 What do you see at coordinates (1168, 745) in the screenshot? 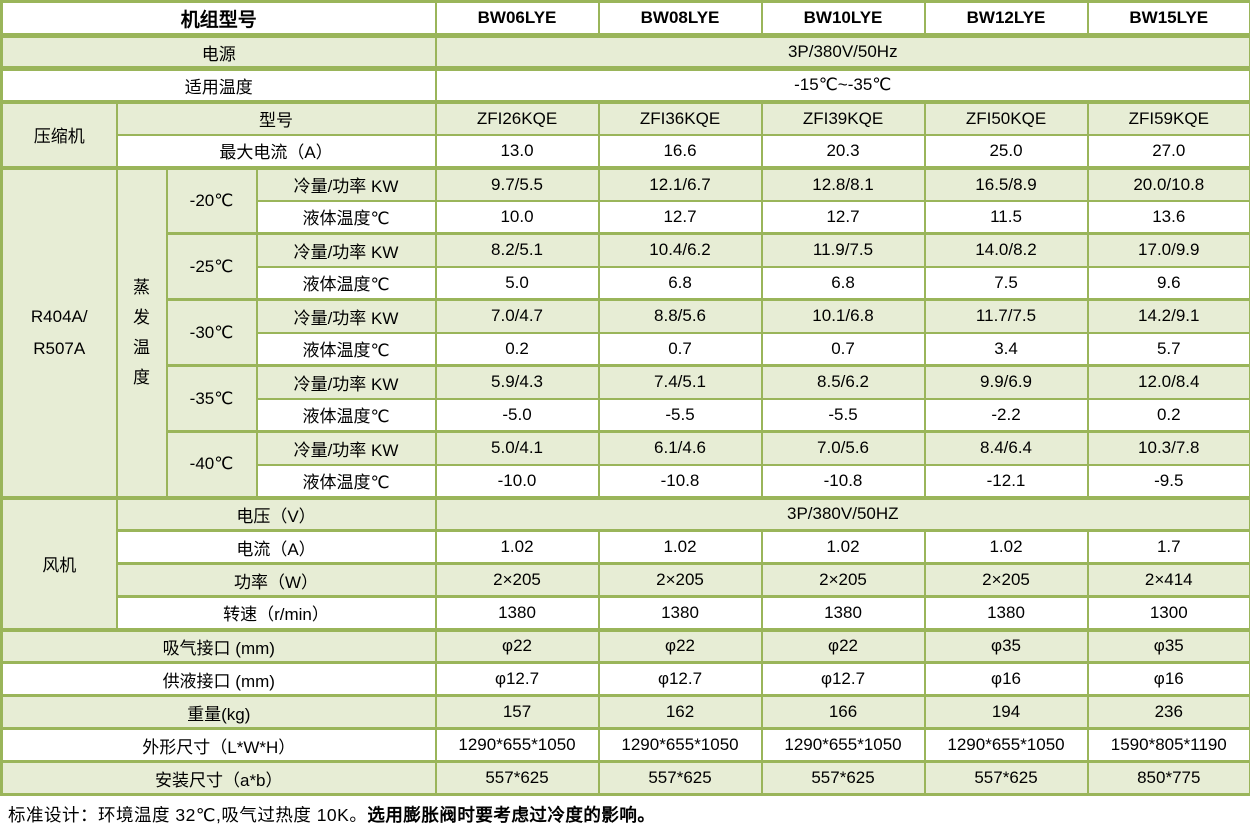
I see `spec-value: 1590*805*1190` at bounding box center [1168, 745].